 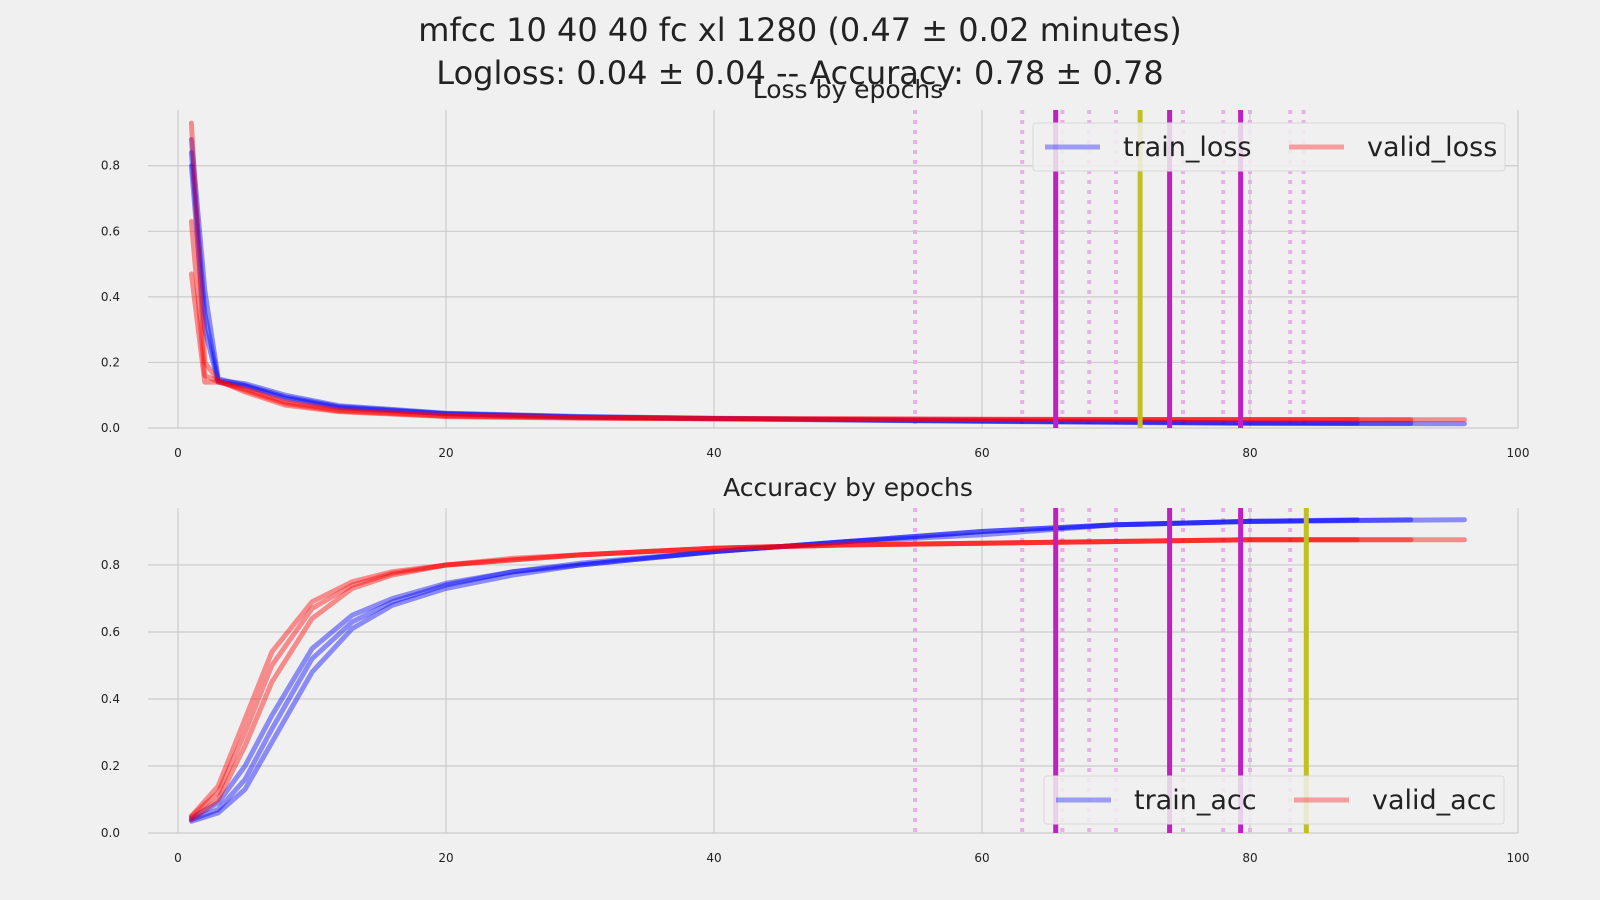 What do you see at coordinates (1274, 800) in the screenshot?
I see `accuracy-legend-box` at bounding box center [1274, 800].